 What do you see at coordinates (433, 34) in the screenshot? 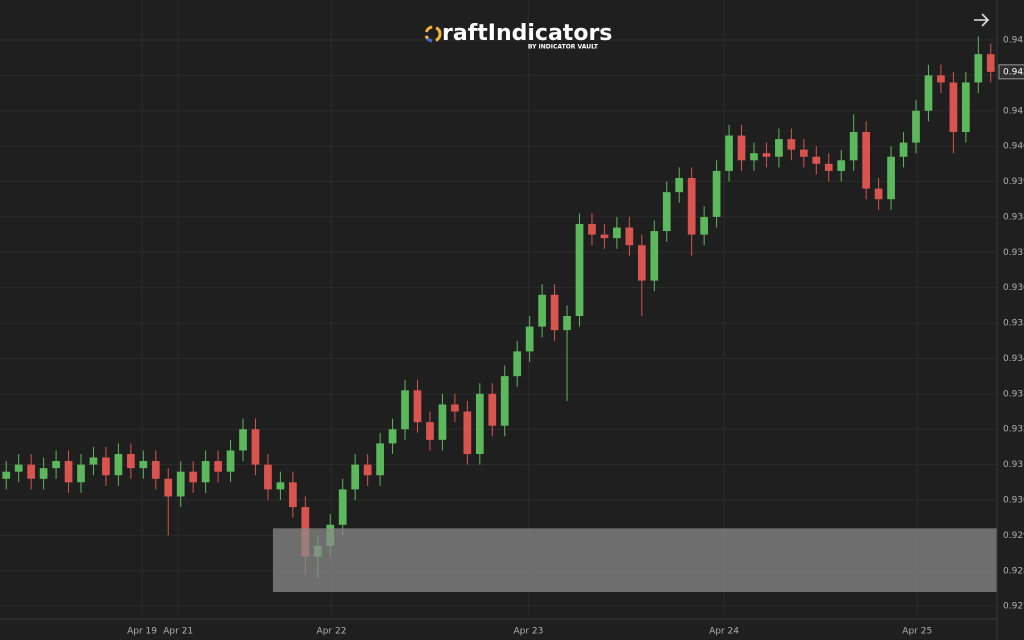
I see `logo-icon` at bounding box center [433, 34].